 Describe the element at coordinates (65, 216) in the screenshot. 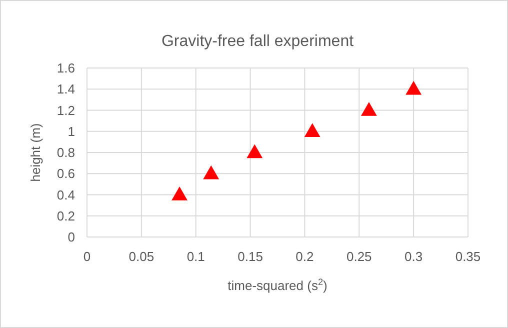

I see `y-tick-label: 0.2` at that location.